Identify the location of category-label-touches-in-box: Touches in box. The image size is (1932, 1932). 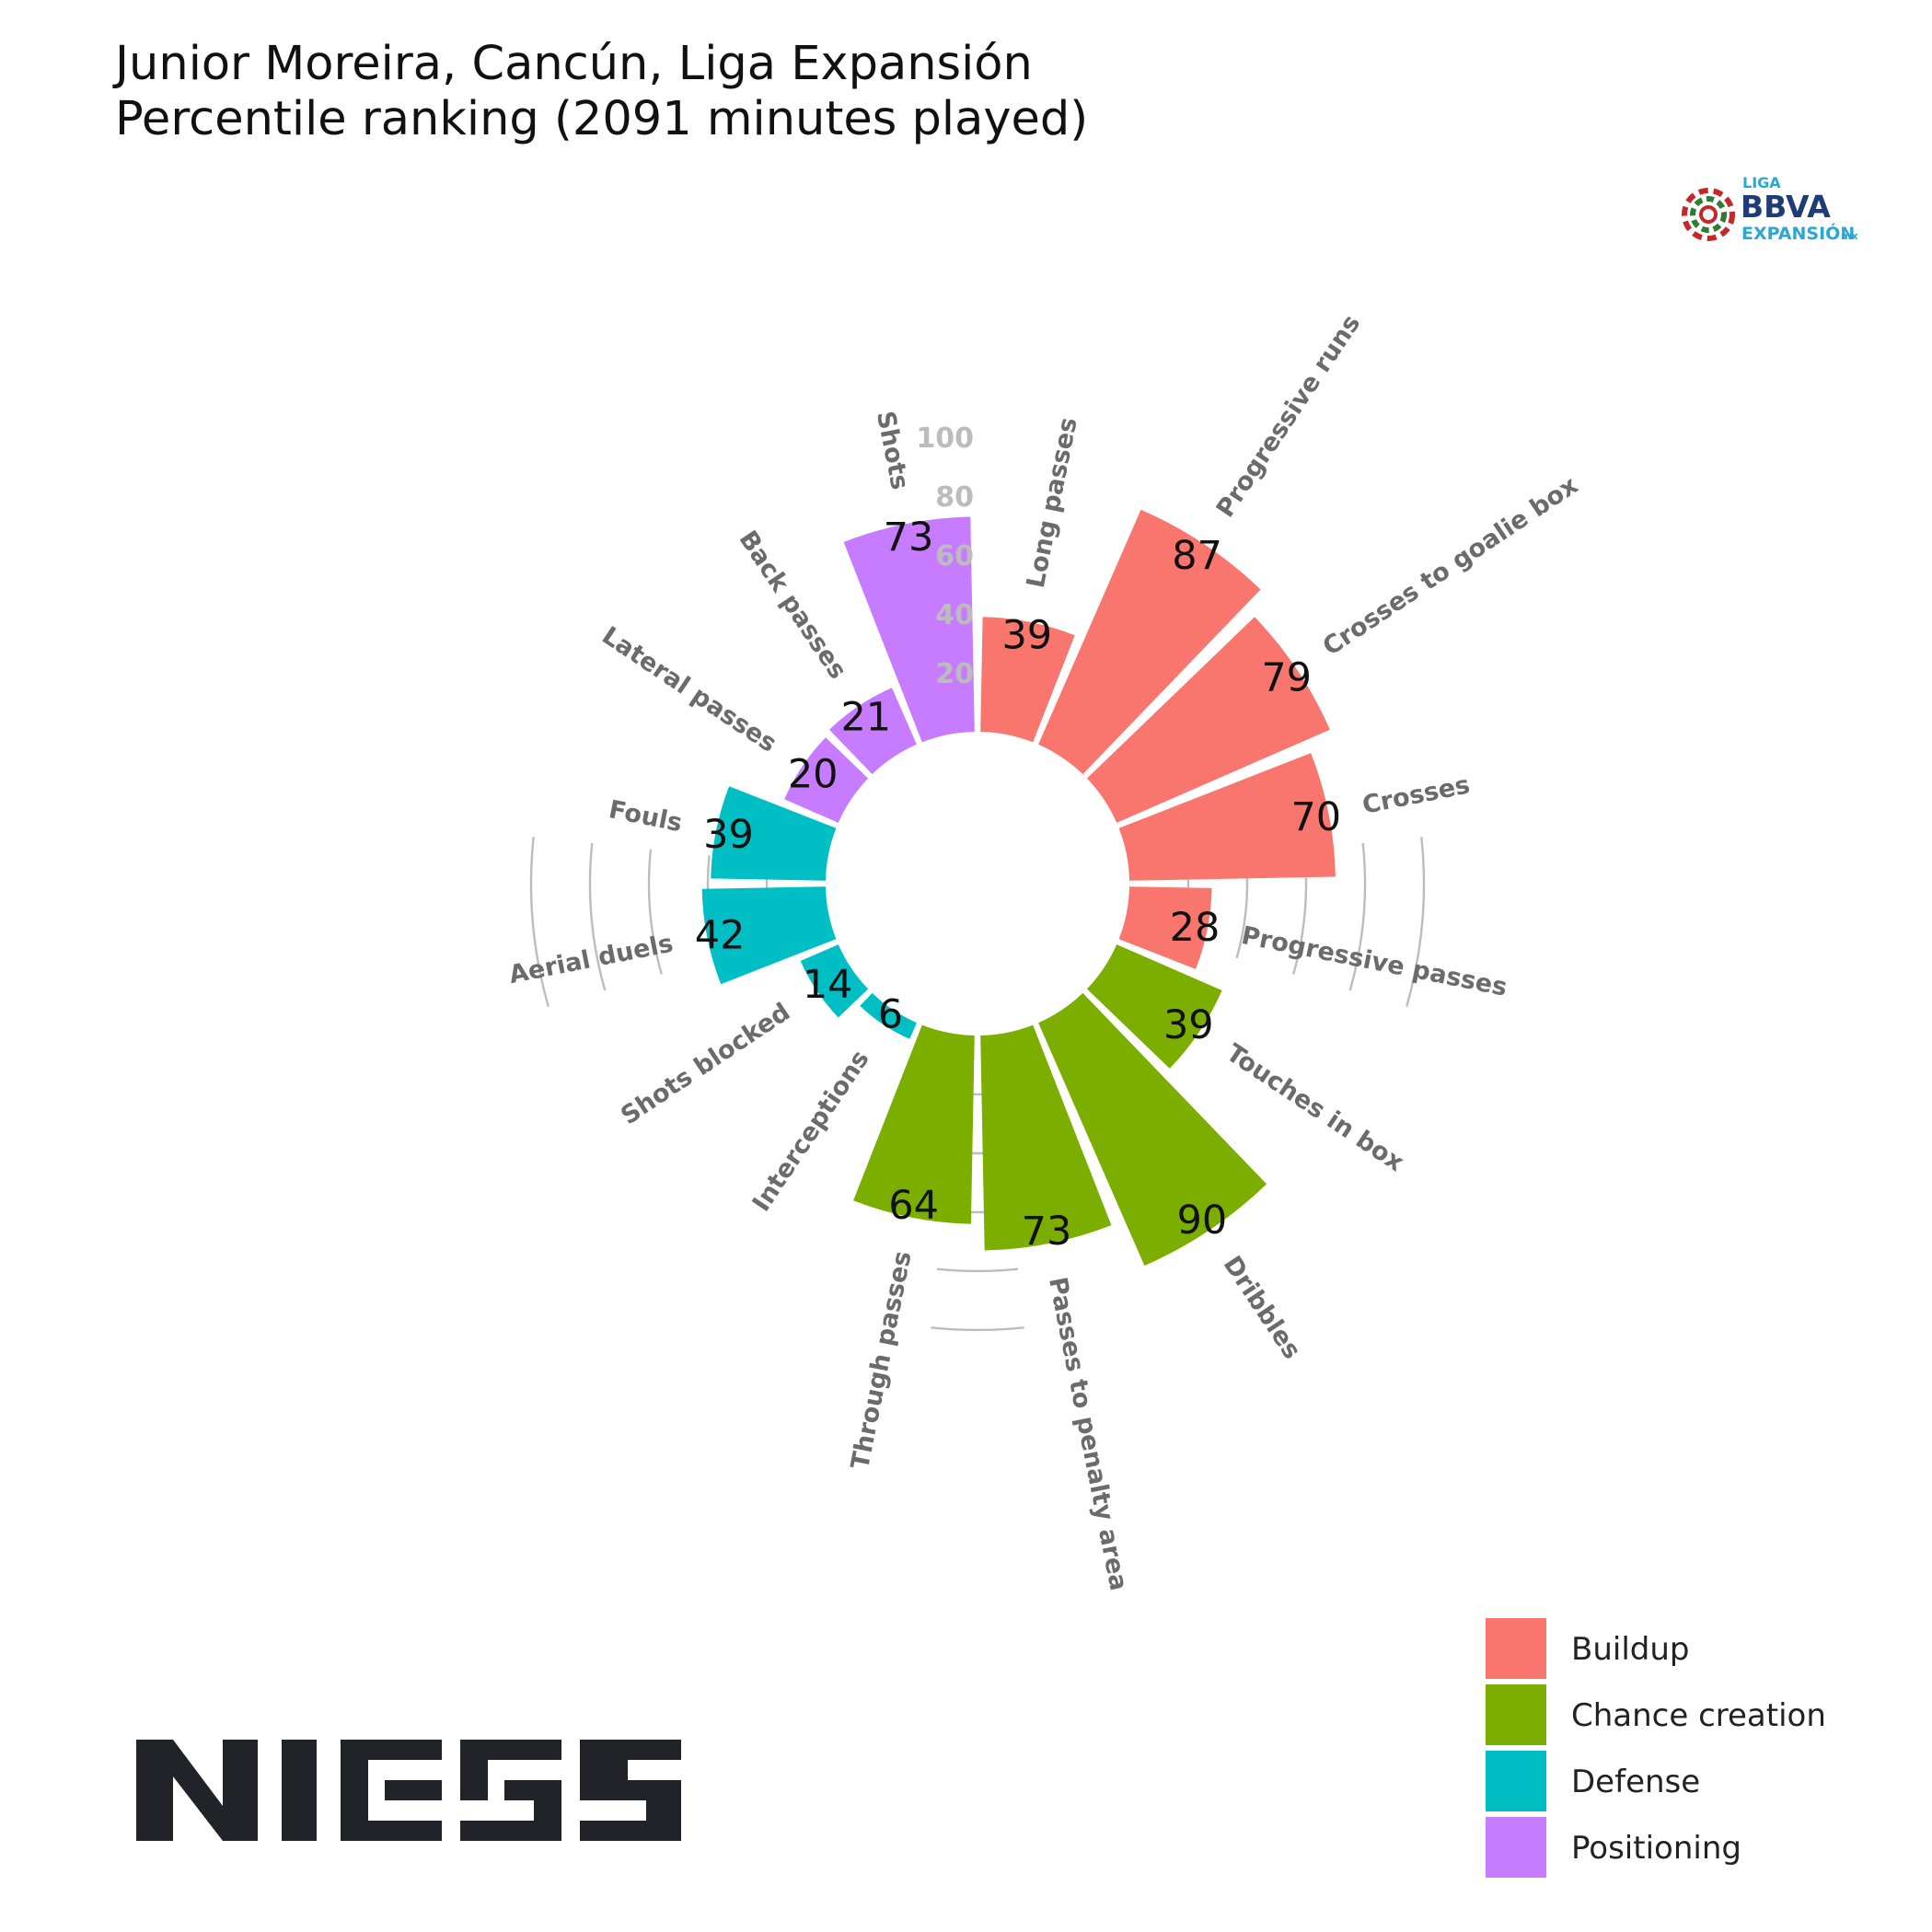
(1315, 1107).